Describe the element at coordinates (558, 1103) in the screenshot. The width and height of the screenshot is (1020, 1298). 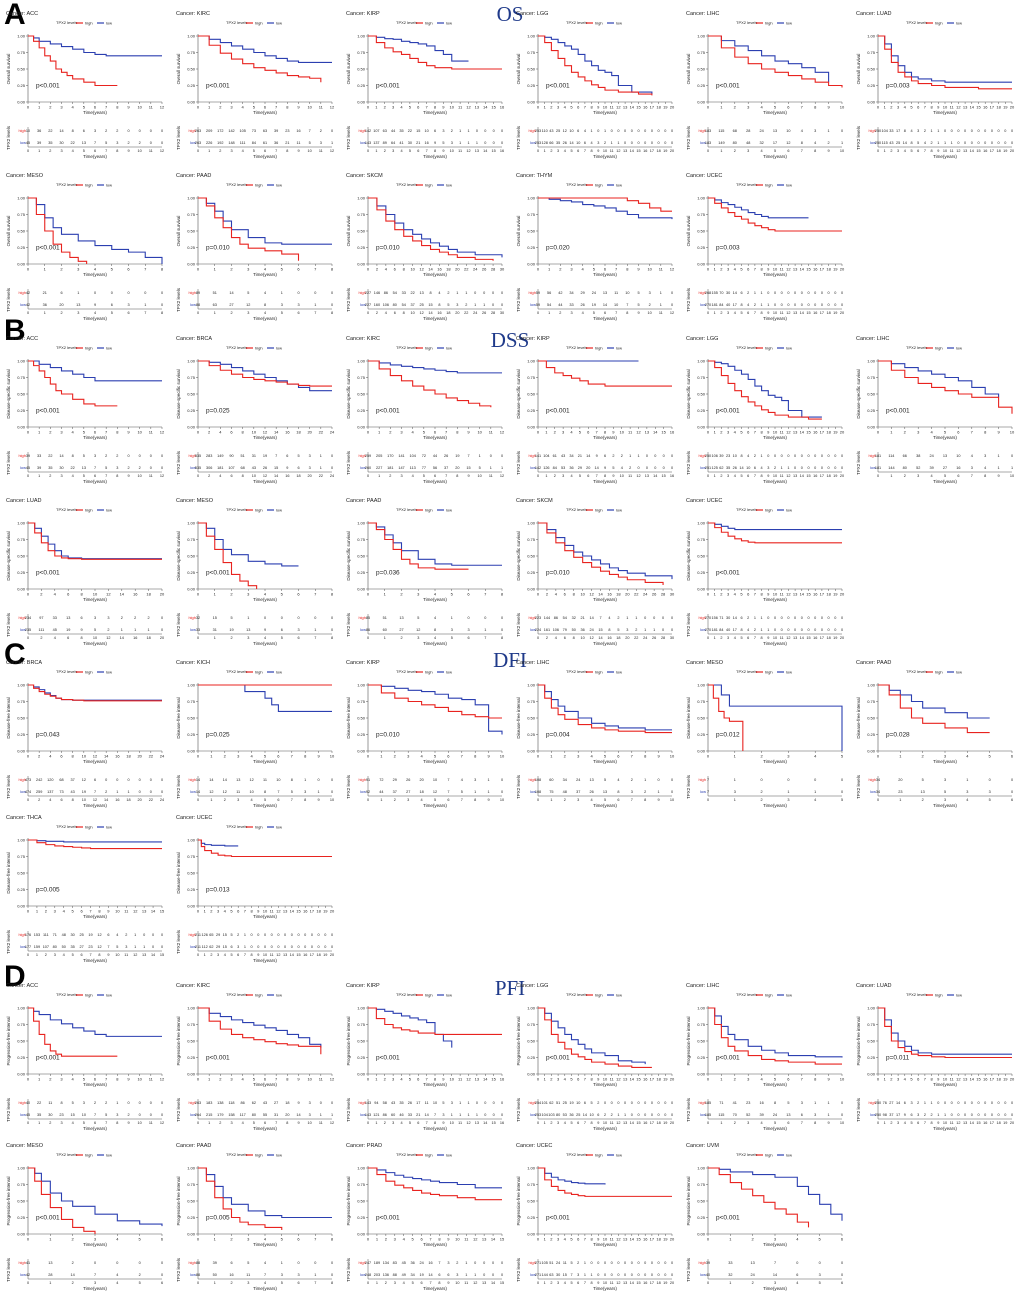
I see `risk-count-high: 51` at that location.